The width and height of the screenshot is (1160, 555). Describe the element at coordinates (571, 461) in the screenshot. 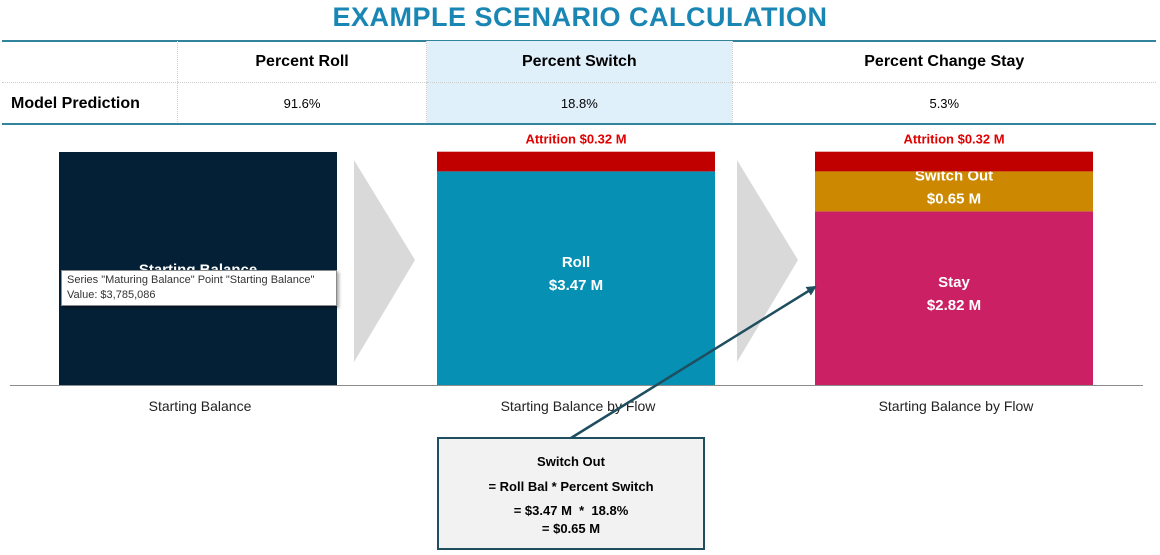

I see `formula-title: Switch Out` at that location.